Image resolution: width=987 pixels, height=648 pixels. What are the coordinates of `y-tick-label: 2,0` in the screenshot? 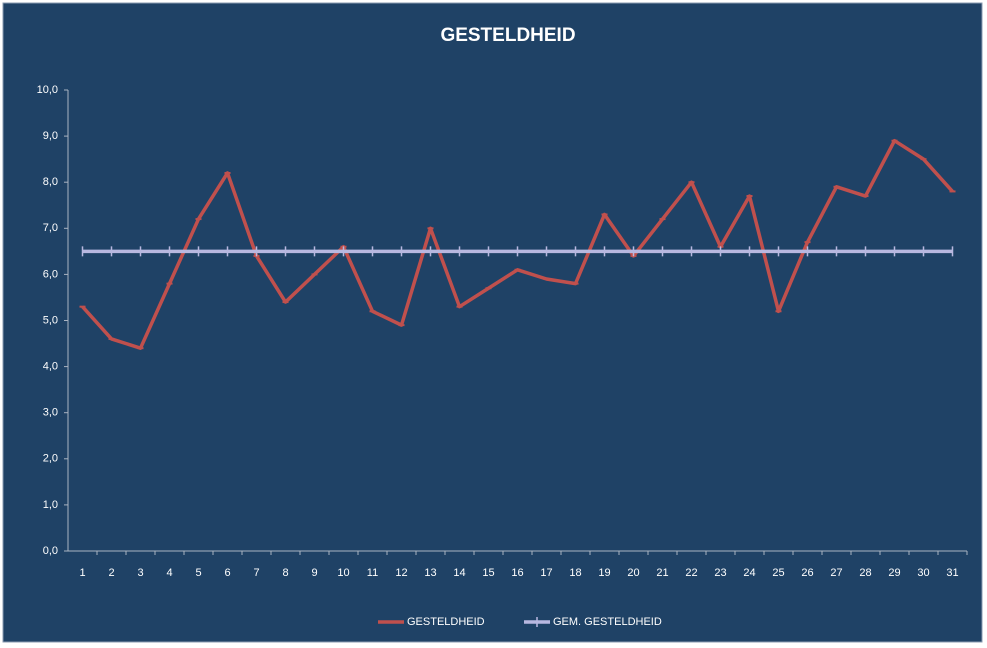 It's located at (50, 459).